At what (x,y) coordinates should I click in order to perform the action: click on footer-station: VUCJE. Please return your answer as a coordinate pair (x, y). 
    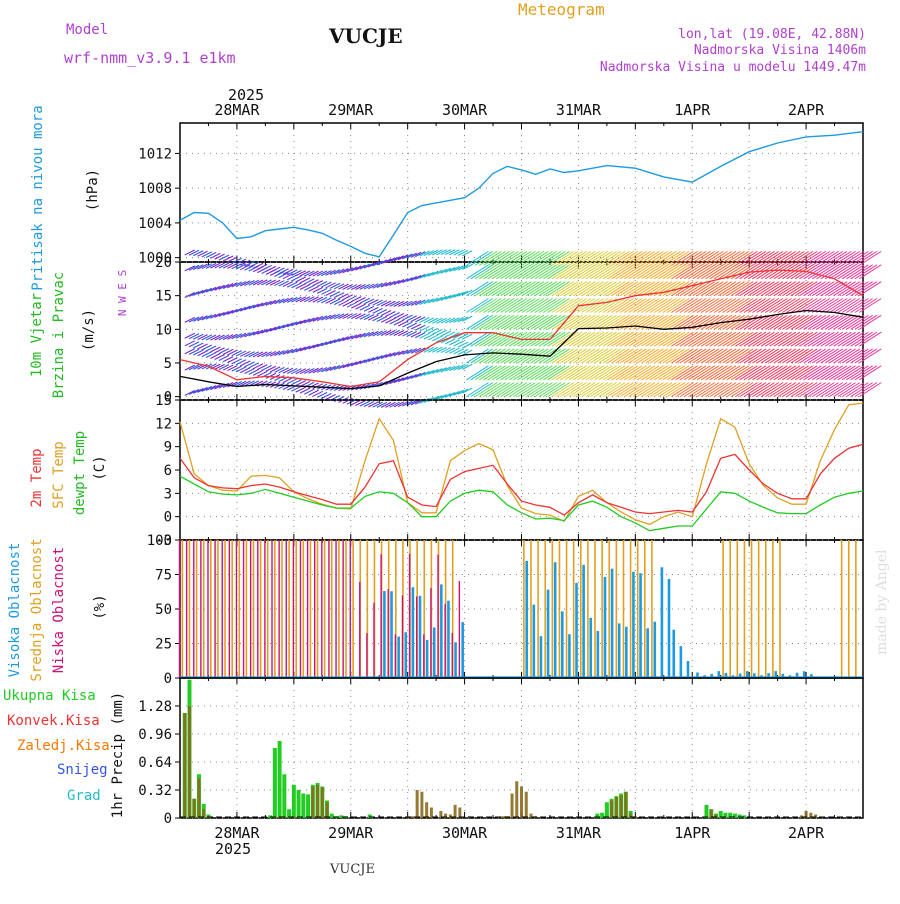
    Looking at the image, I should click on (352, 869).